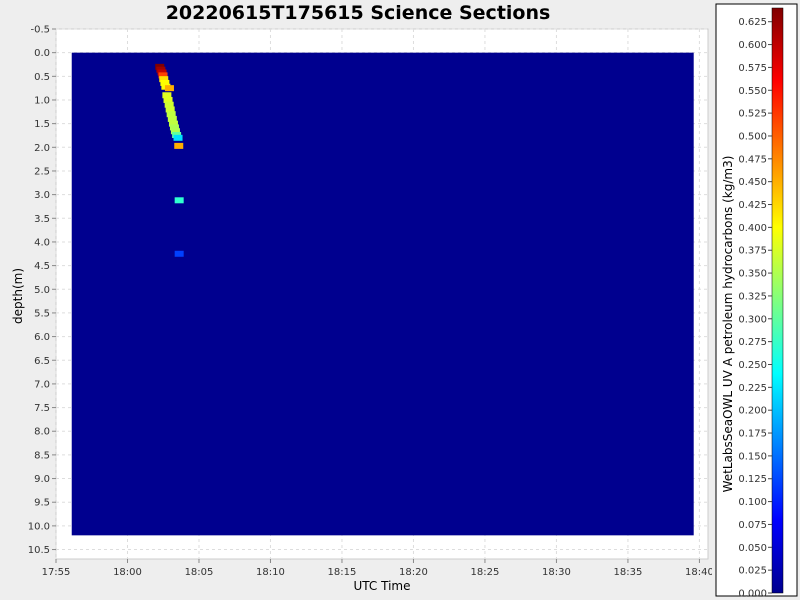  Describe the element at coordinates (777, 300) in the screenshot. I see `colorbar-gradient` at that location.